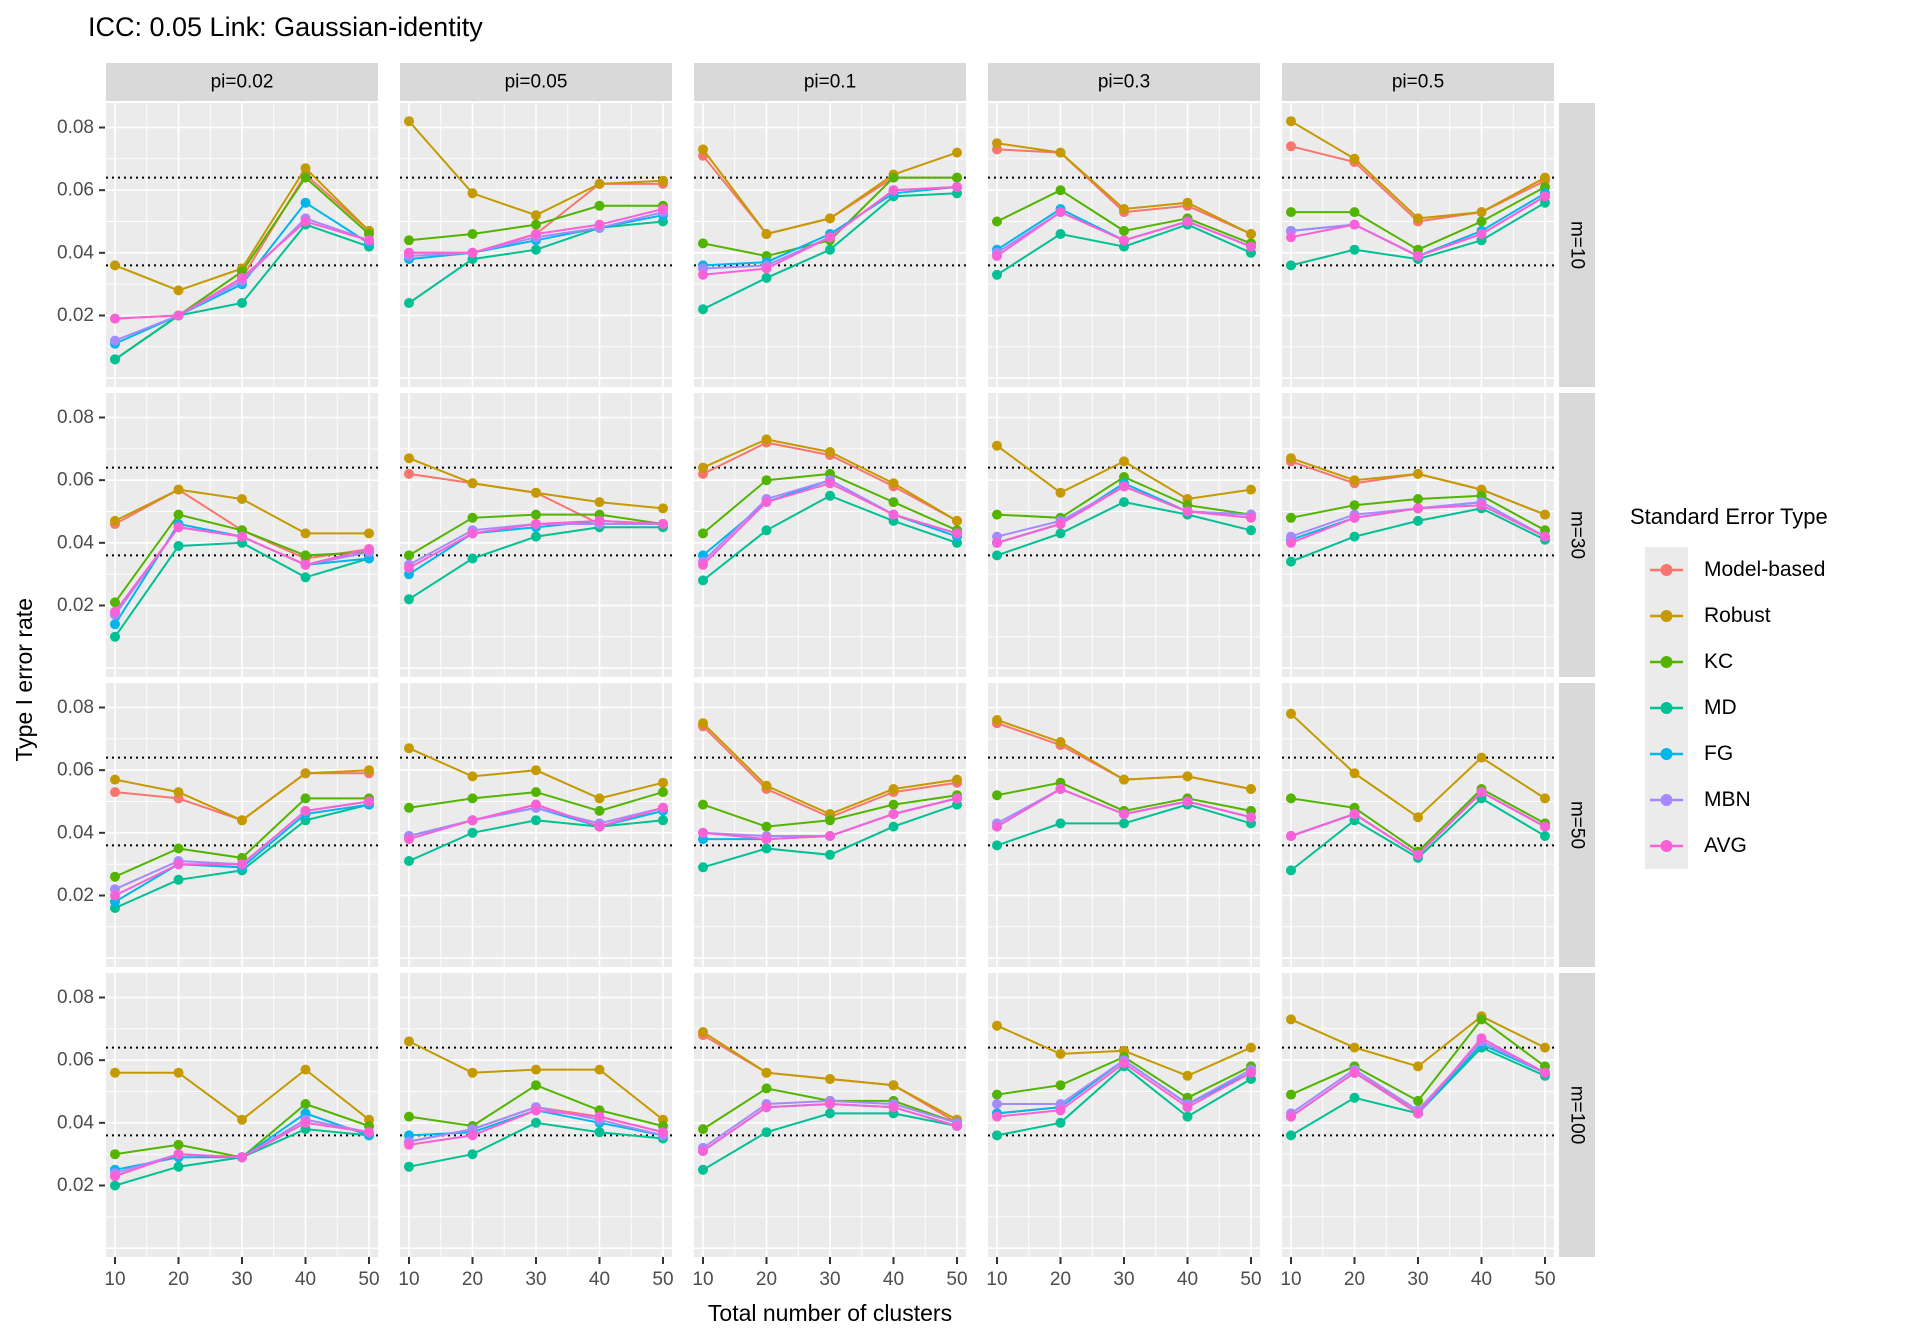 The image size is (1920, 1344). I want to click on legend-key-MBN, so click(1666, 800).